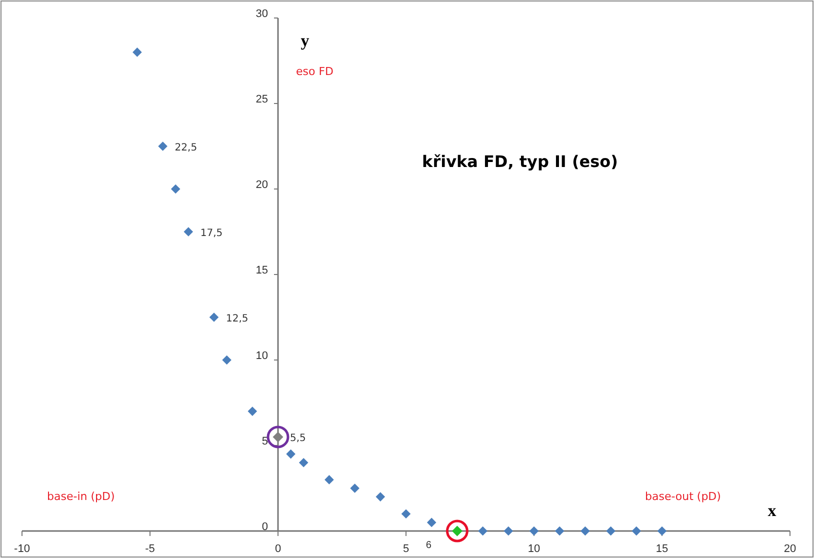 The width and height of the screenshot is (814, 558). What do you see at coordinates (186, 148) in the screenshot?
I see `data-label: 22,5` at bounding box center [186, 148].